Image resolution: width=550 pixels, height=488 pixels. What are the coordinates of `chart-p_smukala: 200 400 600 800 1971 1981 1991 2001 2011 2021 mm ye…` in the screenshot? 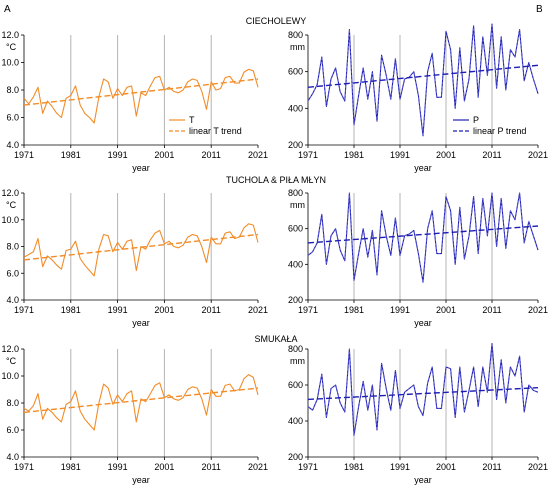 It's located at (418, 414).